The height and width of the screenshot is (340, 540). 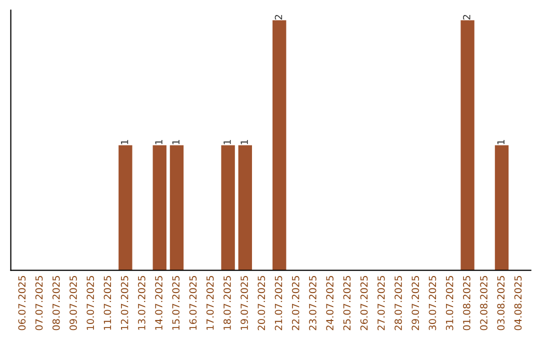 What do you see at coordinates (193, 303) in the screenshot?
I see `x-tick-label: 16.07.2025` at bounding box center [193, 303].